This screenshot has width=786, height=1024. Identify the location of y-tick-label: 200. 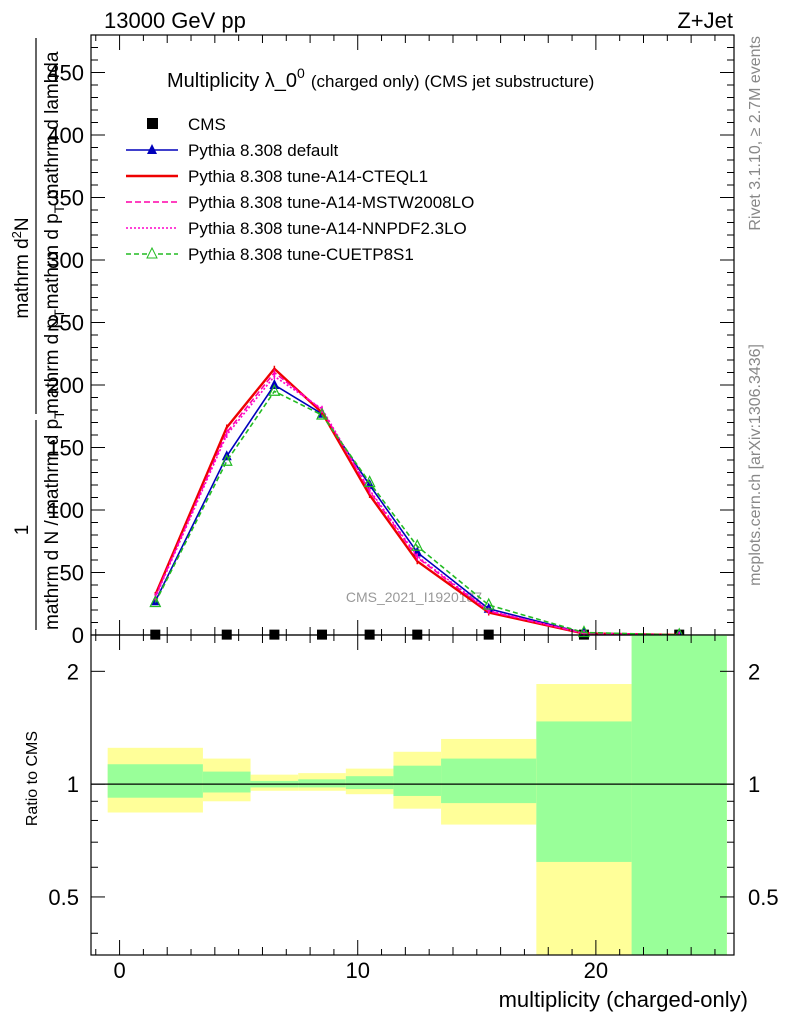
(65, 385).